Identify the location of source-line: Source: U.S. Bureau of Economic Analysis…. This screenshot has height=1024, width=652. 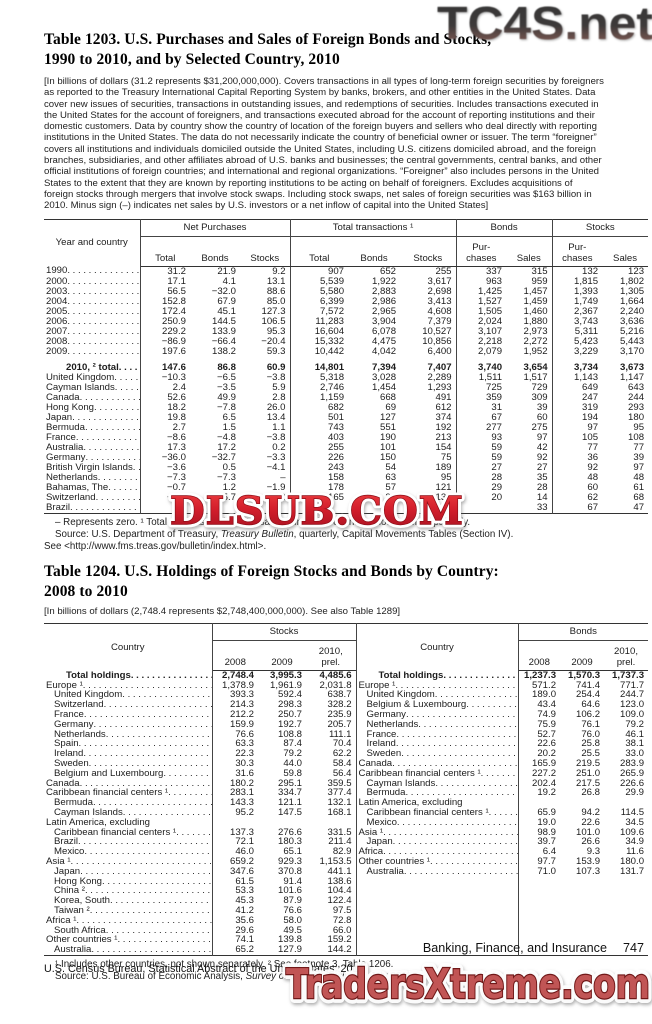
(235, 977).